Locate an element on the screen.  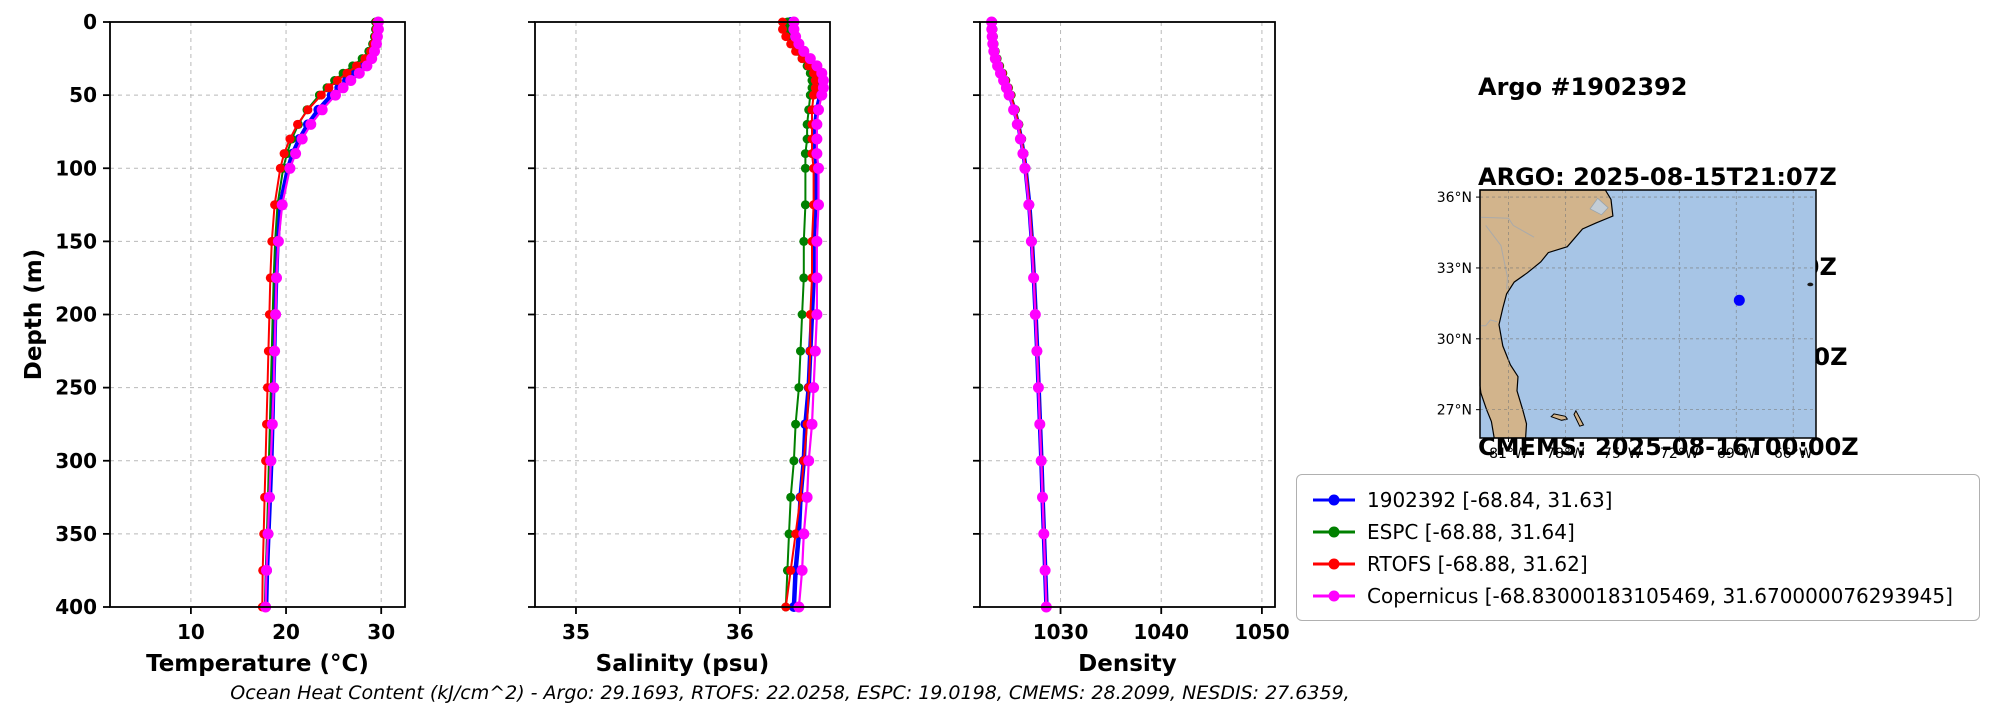
y-tick-label: 350 is located at coordinates (76, 534).